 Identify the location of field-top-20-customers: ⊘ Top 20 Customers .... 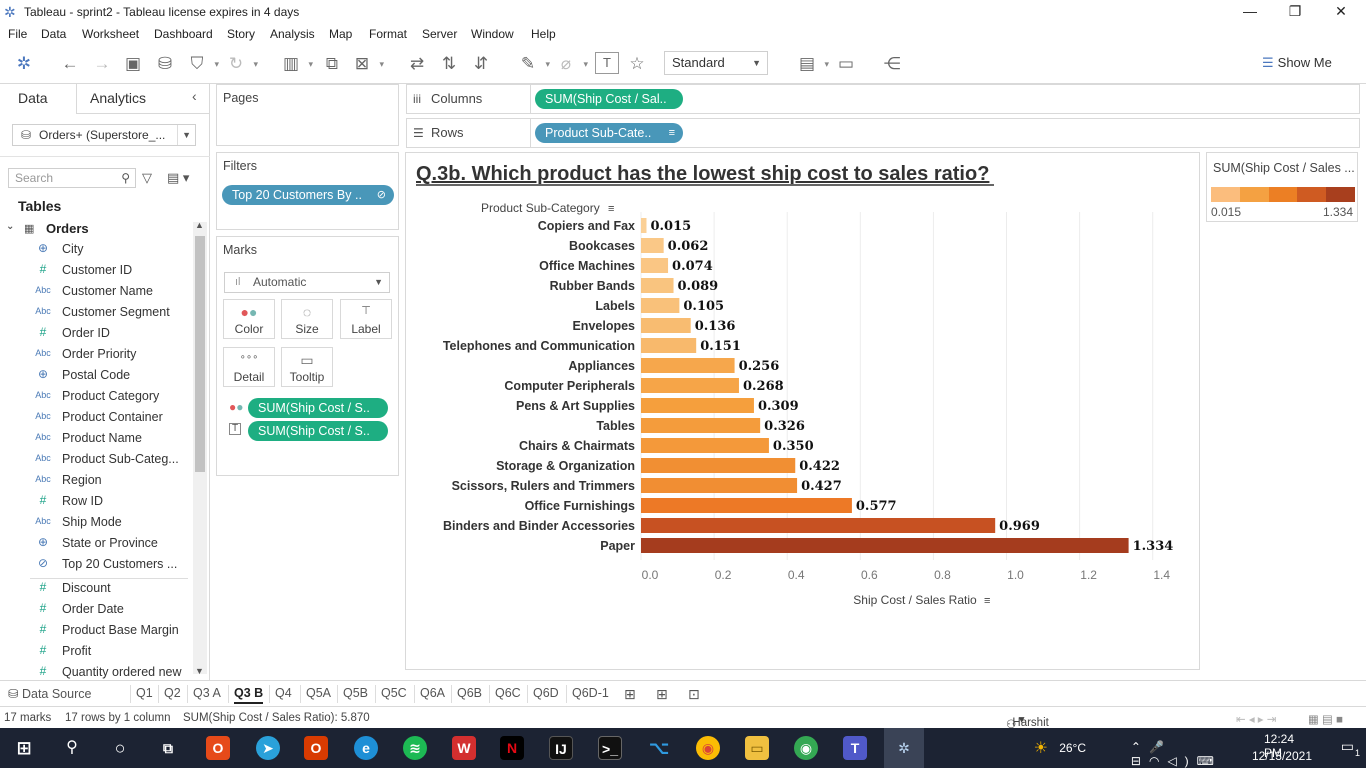
(109, 566).